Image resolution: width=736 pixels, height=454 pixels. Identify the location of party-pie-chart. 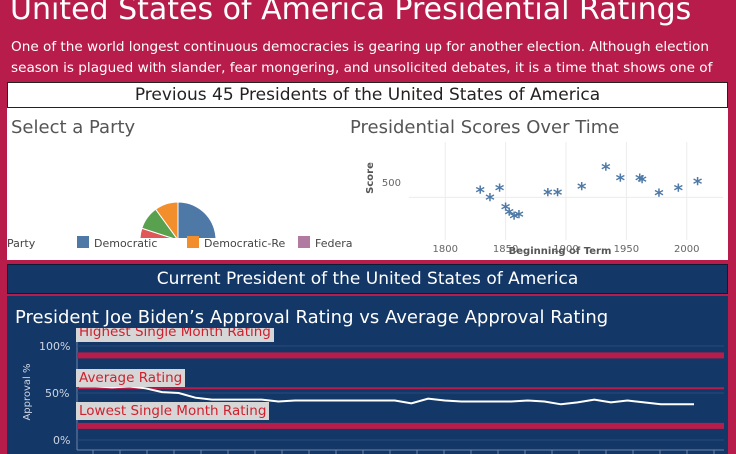
(177, 208).